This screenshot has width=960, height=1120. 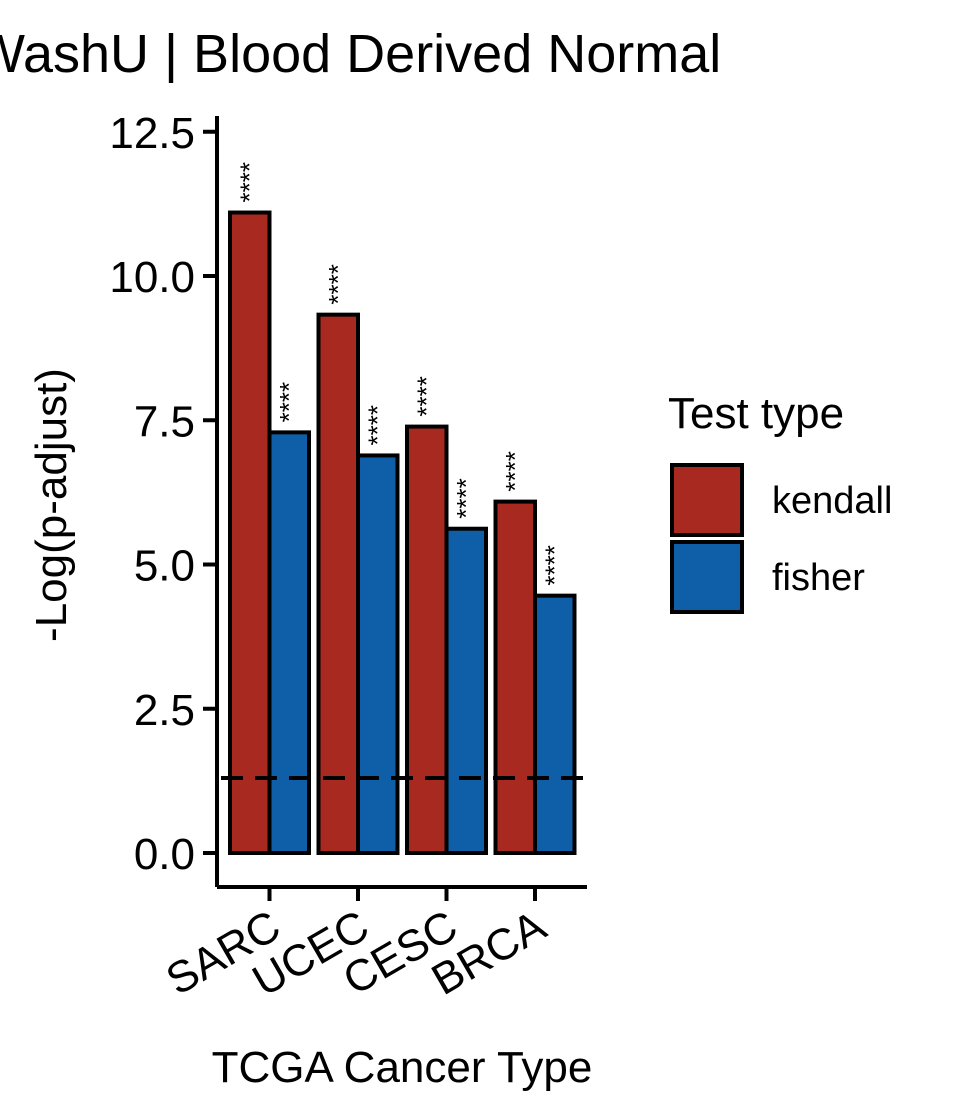 I want to click on y-axis: 0.0 2.5 5.0 7.5 10.0 12.5, so click(x=164, y=498).